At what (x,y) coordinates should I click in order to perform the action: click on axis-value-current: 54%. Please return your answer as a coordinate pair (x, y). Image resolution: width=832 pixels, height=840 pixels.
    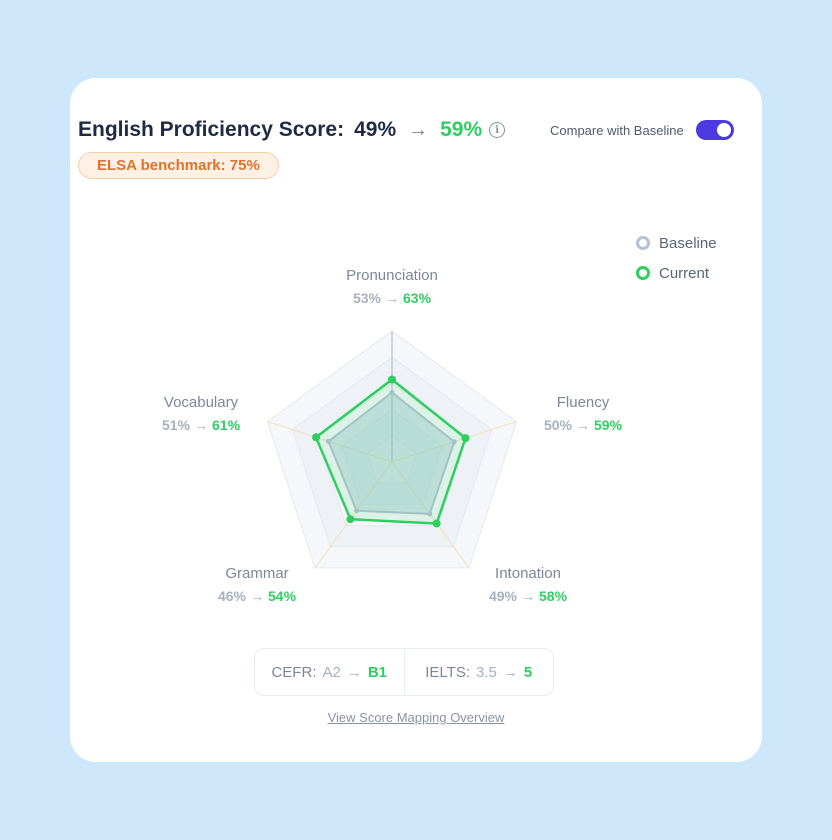
    Looking at the image, I should click on (282, 596).